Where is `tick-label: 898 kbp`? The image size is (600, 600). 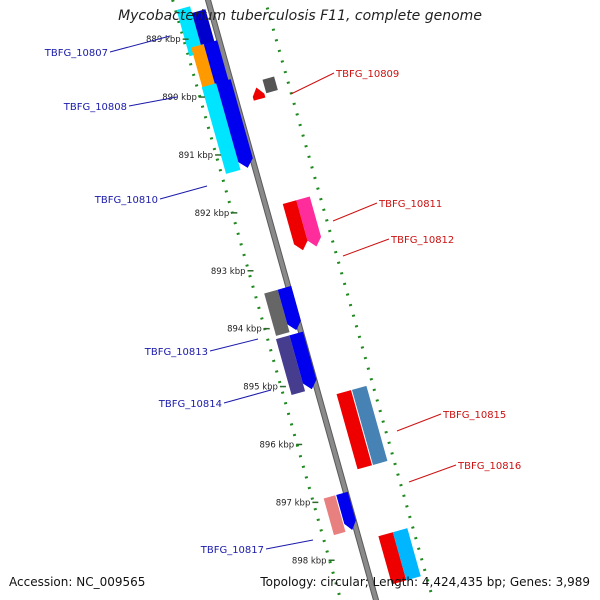
tick-label: 898 kbp is located at coordinates (309, 561).